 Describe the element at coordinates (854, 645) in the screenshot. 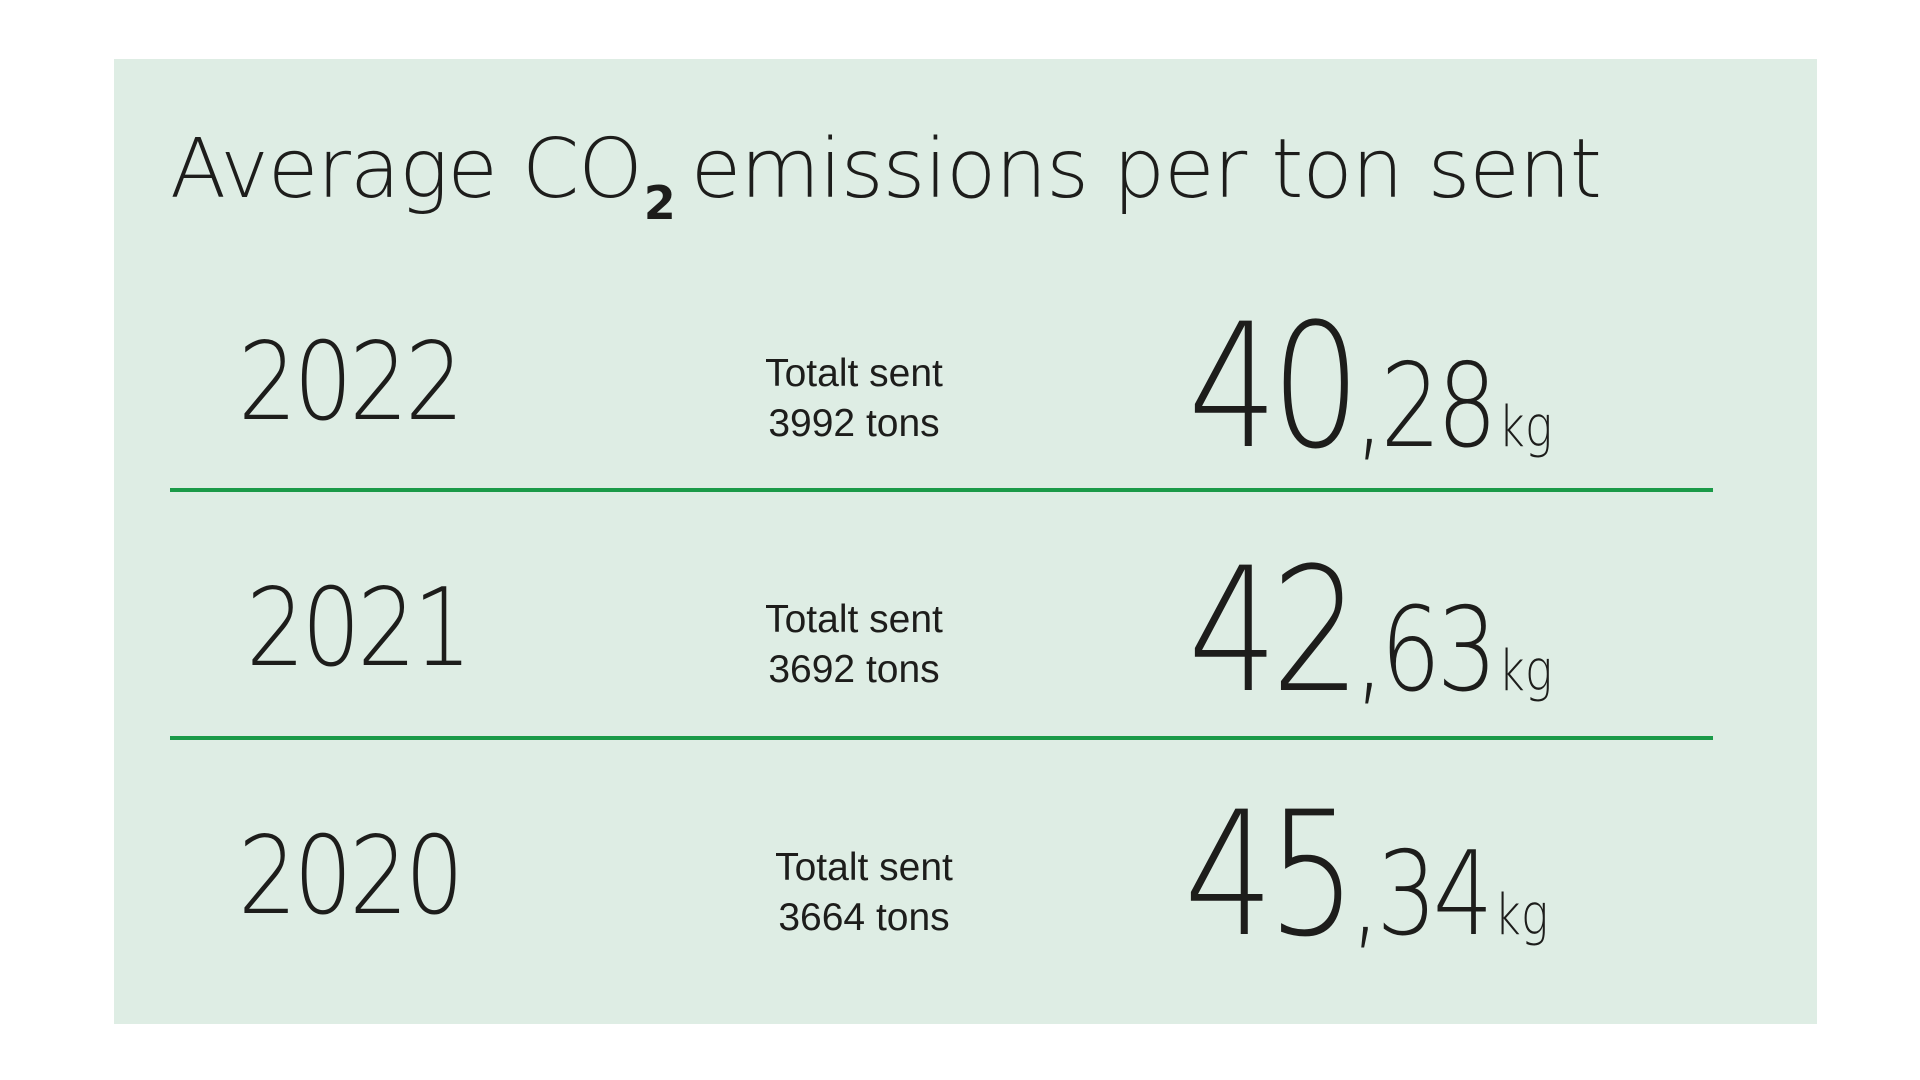

I see `total-sent: Totalt sent 3692 tons` at that location.